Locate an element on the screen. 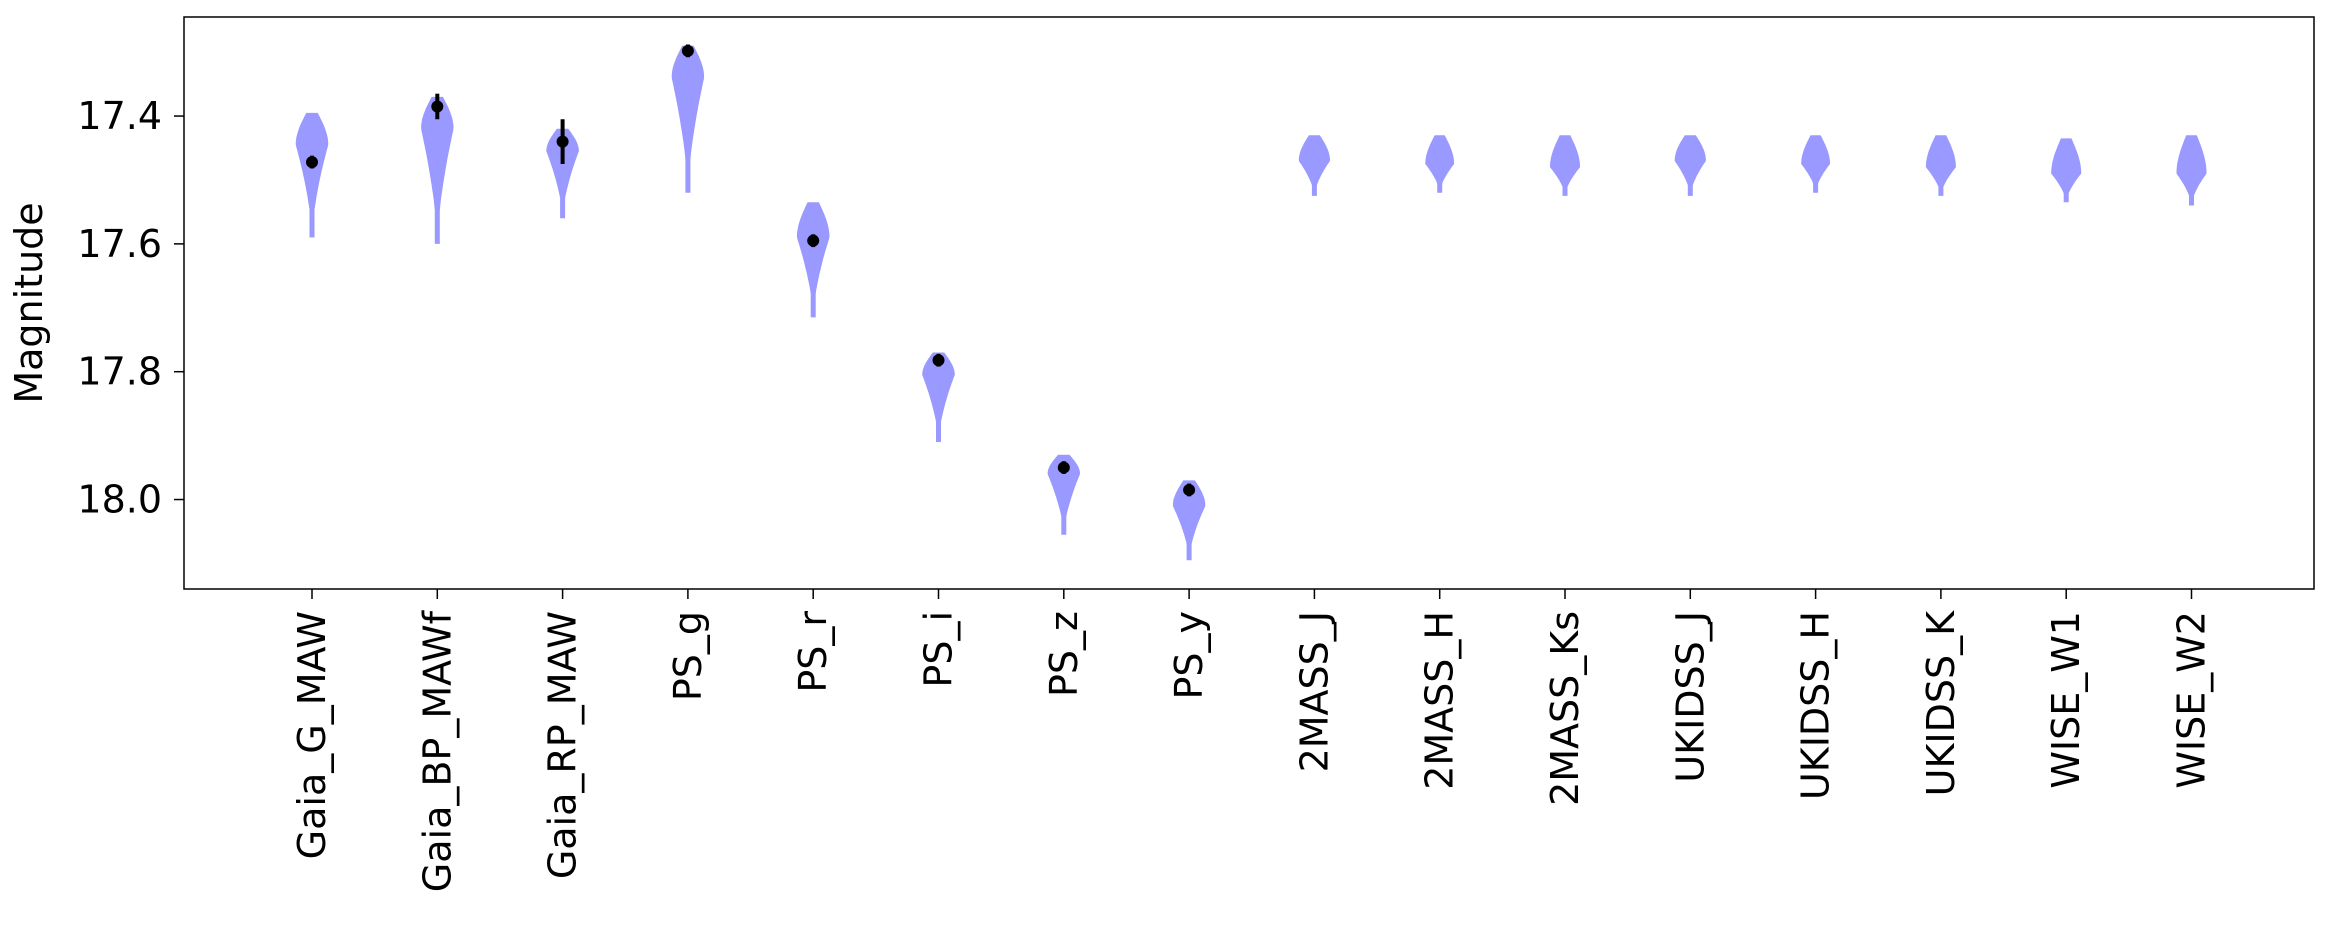  violin-PS_g is located at coordinates (688, 119).